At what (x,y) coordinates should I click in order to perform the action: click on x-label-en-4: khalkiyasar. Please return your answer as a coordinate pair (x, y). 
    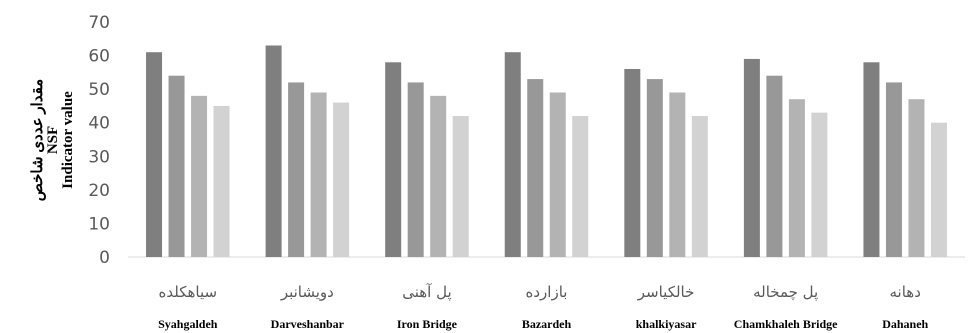
    Looking at the image, I should click on (666, 324).